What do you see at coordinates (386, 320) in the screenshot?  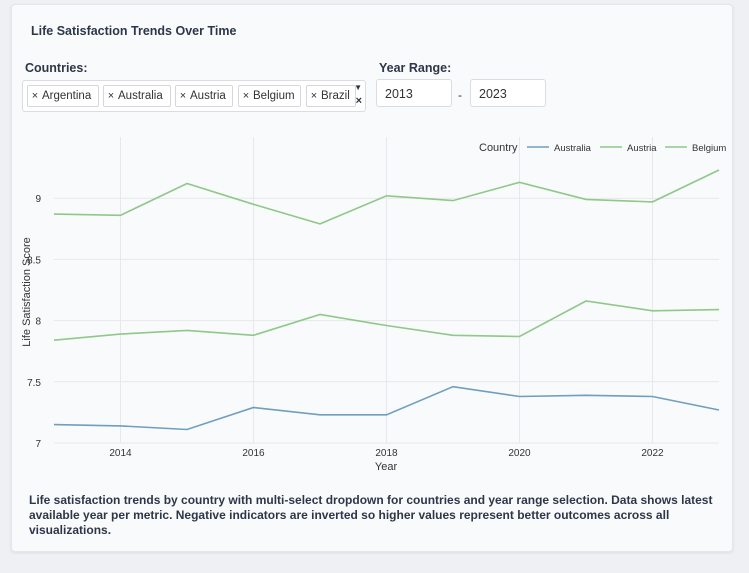 I see `series-line-belgium` at bounding box center [386, 320].